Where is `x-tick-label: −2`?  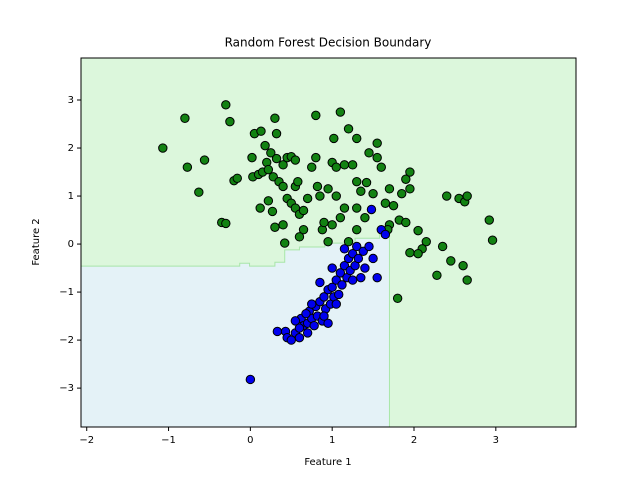
x-tick-label: −2 is located at coordinates (86, 440).